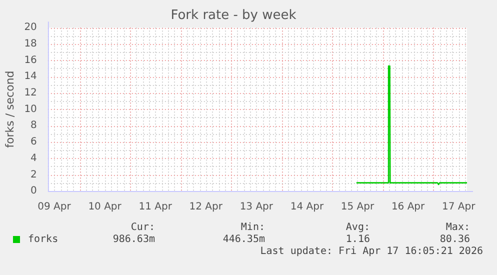  What do you see at coordinates (55, 207) in the screenshot?
I see `x-tick-label: 09 Apr` at bounding box center [55, 207].